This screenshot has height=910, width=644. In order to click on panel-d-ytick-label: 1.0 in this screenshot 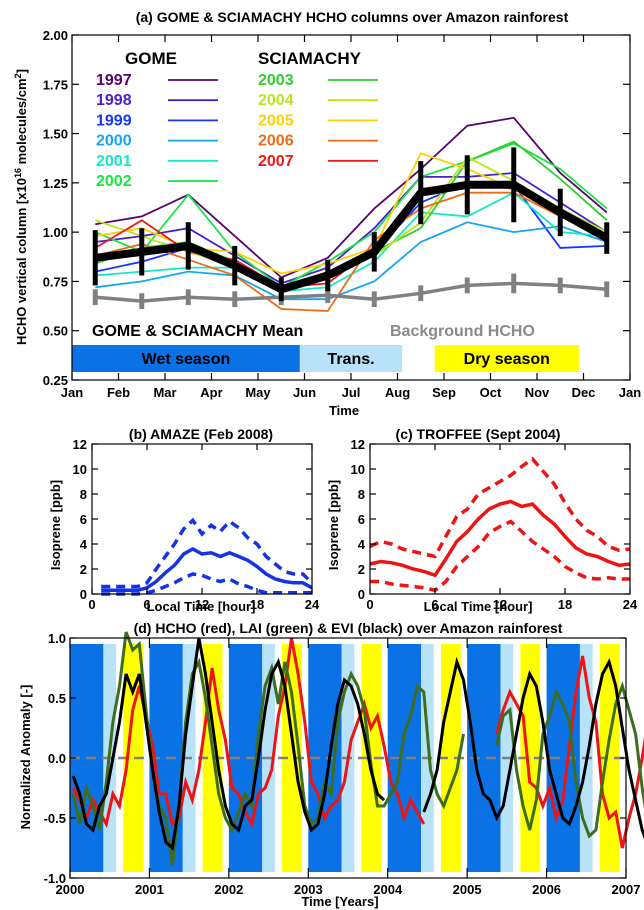, I will do `click(57, 638)`.